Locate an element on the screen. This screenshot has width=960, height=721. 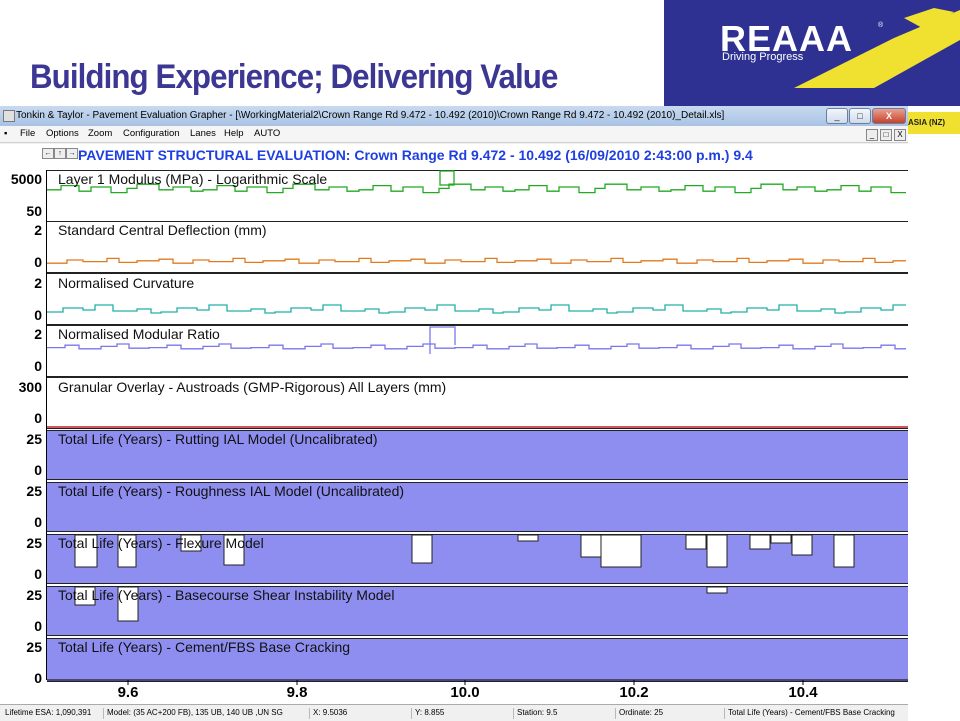
ytick-roughness-top: 25 is located at coordinates (34, 491).